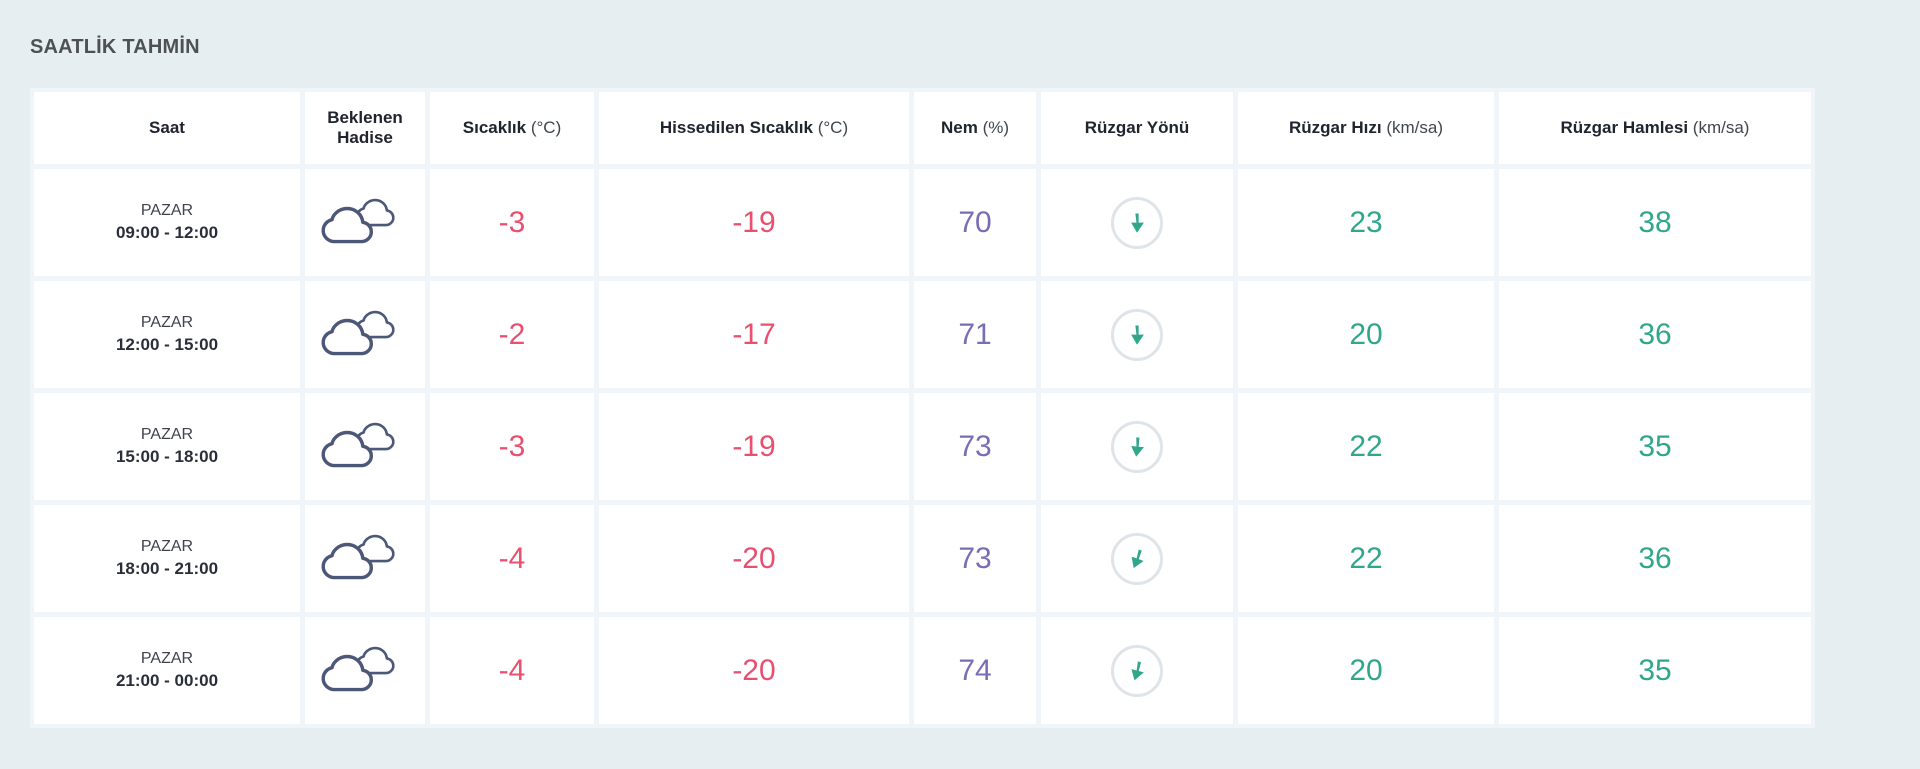  Describe the element at coordinates (1137, 128) in the screenshot. I see `column-header-ruzgar-yonu: Rüzgar Yönü` at that location.